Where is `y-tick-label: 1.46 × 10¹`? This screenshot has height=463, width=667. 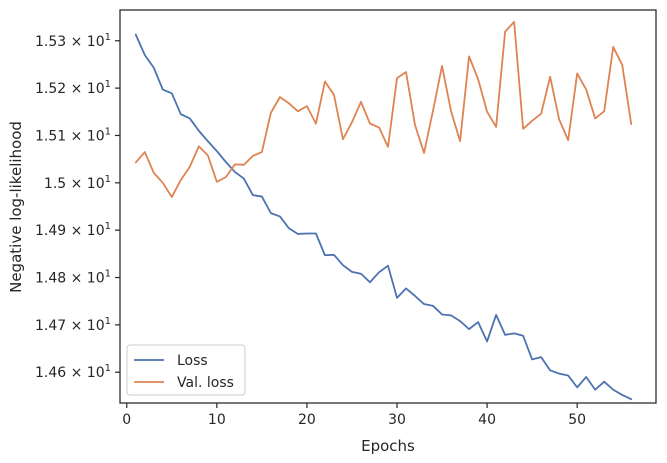 y-tick-label: 1.46 × 10¹ is located at coordinates (73, 372).